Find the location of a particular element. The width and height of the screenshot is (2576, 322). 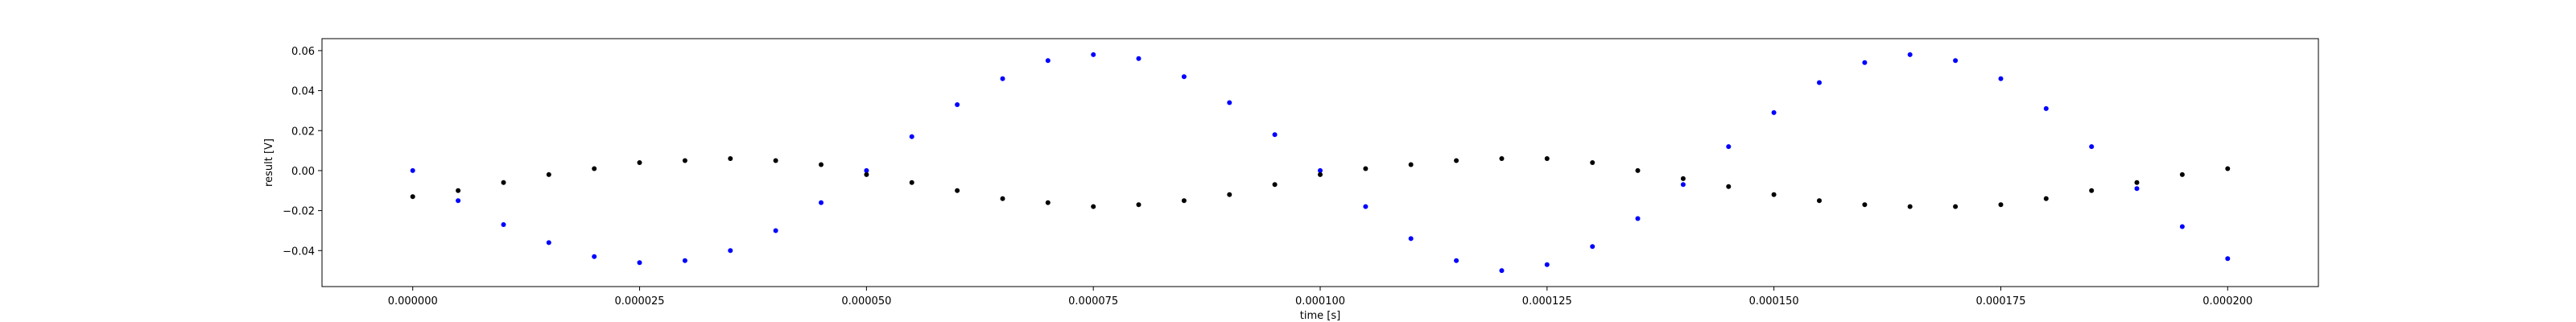

x-tick-label: 0.000100 is located at coordinates (1320, 301).